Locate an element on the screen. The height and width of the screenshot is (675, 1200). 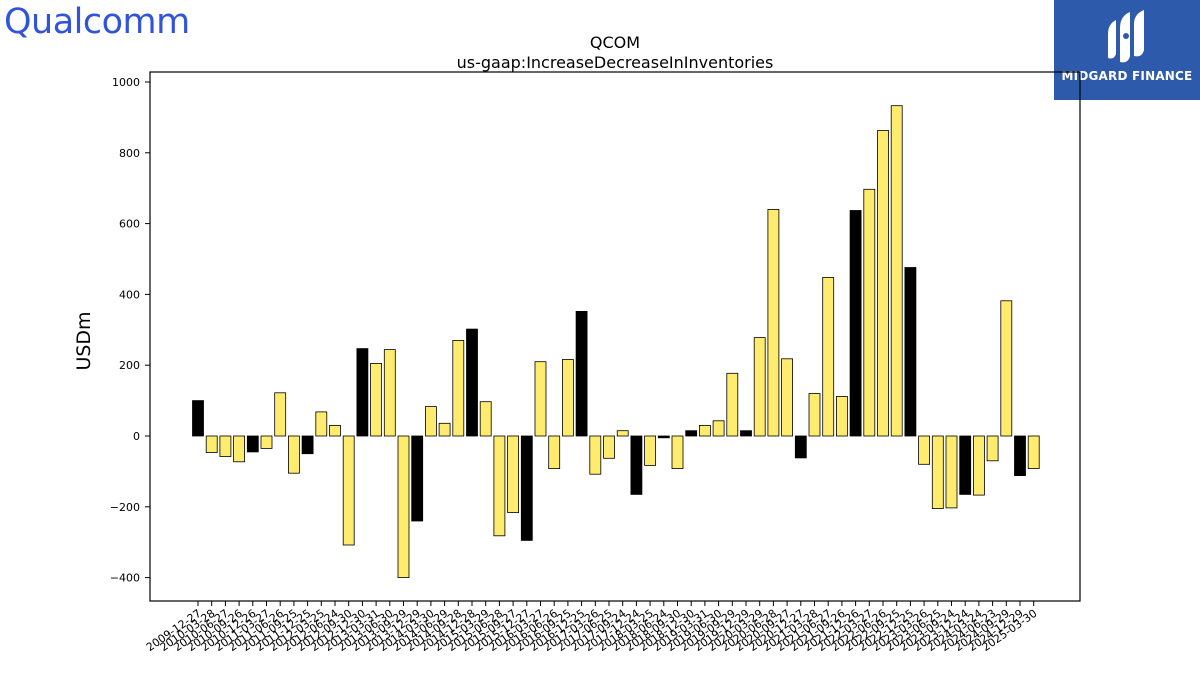
y-tick-label: 1000 is located at coordinates (126, 82).